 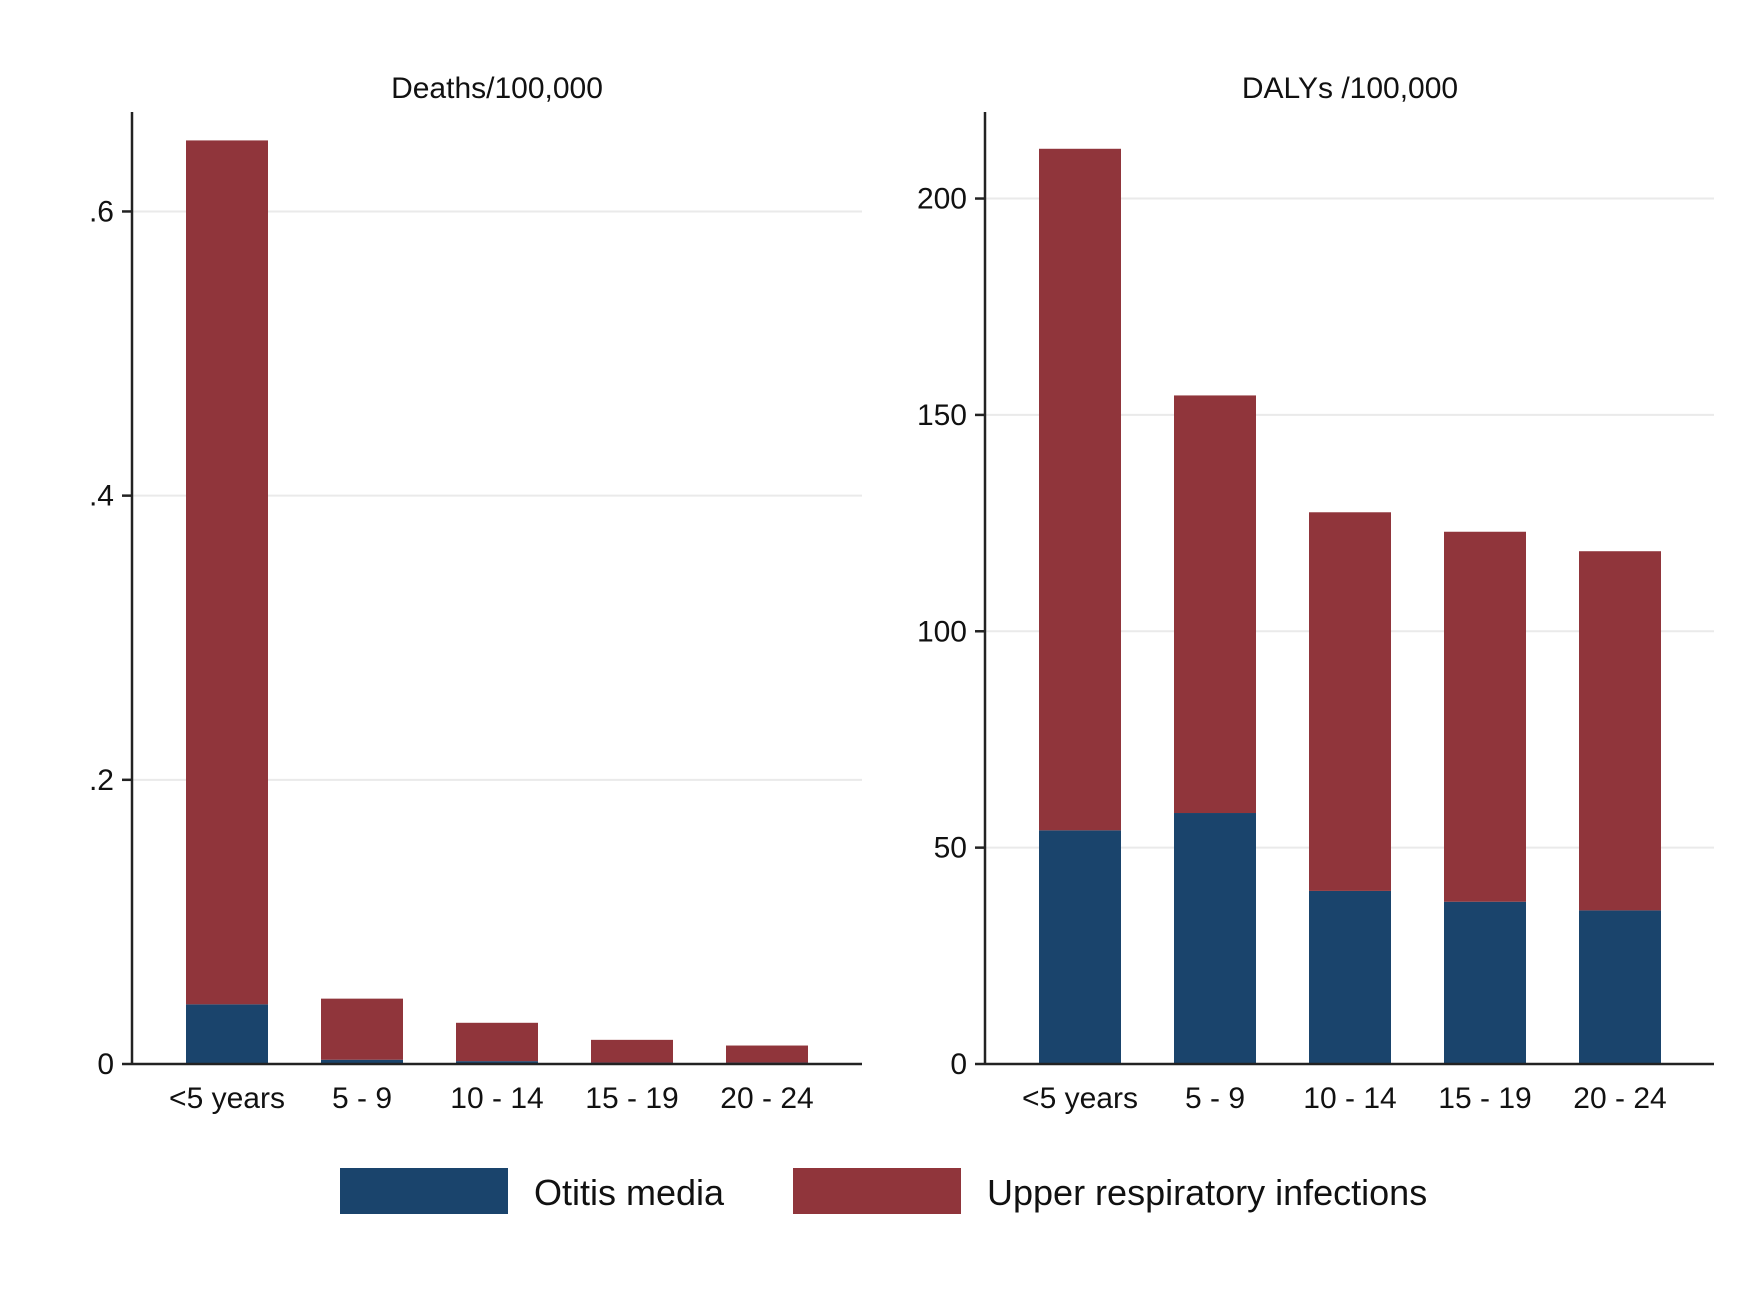 I want to click on y-tick-label: .6, so click(x=101, y=211).